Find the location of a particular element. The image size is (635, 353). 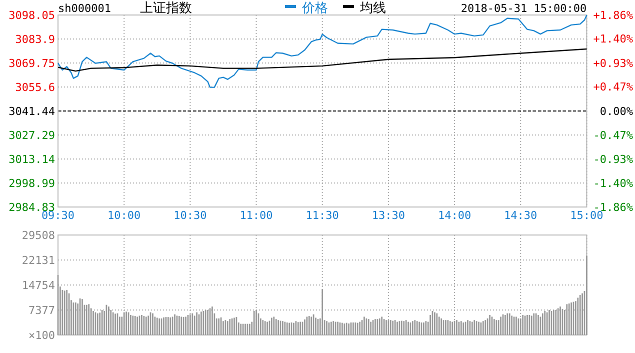

x-tick-label: 09:30 is located at coordinates (58, 215).